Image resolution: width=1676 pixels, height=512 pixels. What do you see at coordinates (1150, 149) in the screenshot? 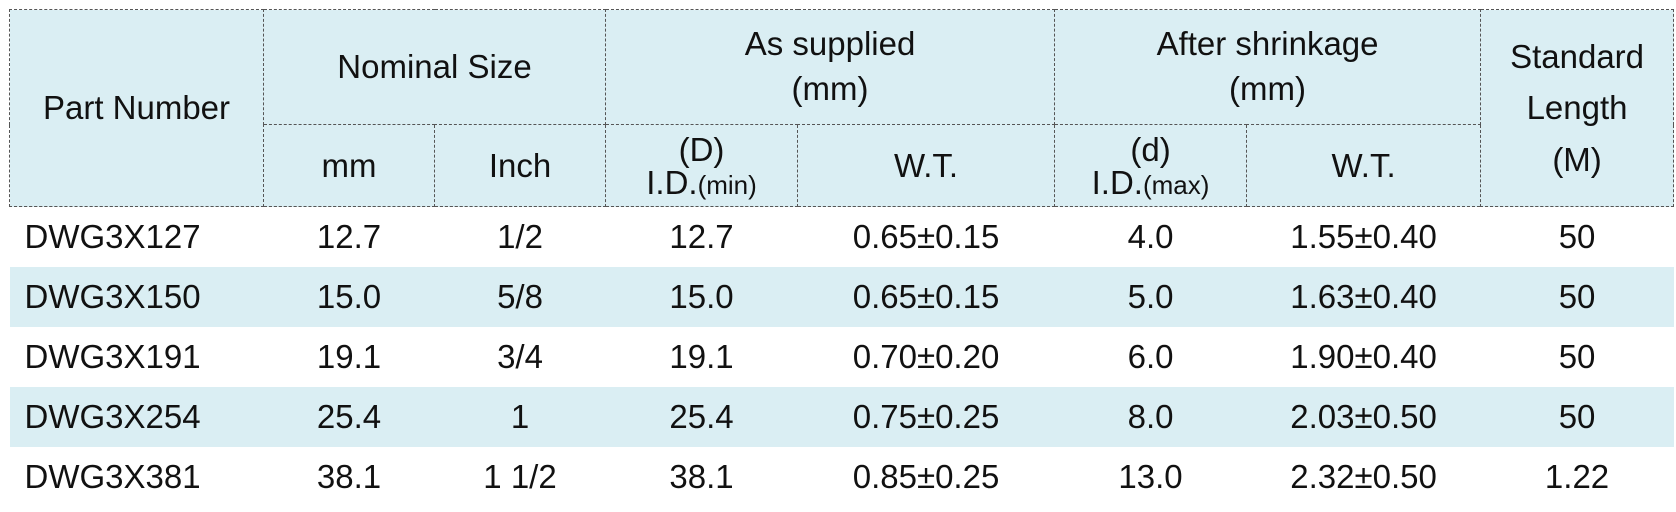
I see `header-text: (d)` at bounding box center [1150, 149].